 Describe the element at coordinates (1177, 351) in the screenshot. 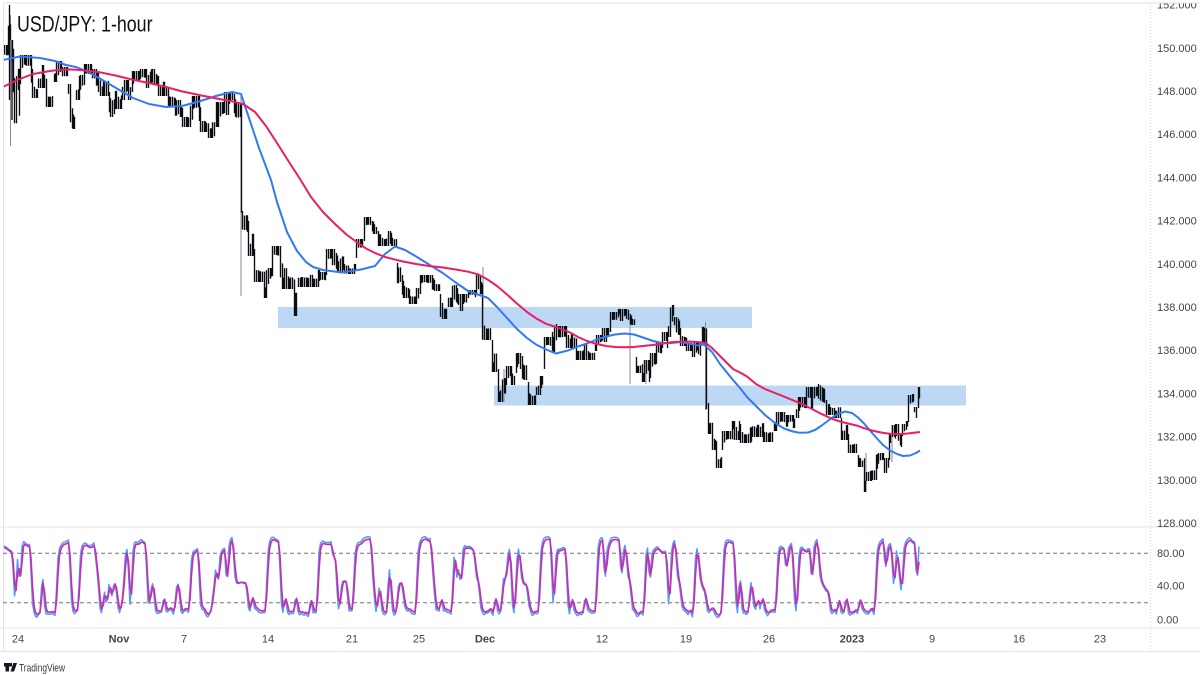

I see `svg-text: 136.000` at that location.